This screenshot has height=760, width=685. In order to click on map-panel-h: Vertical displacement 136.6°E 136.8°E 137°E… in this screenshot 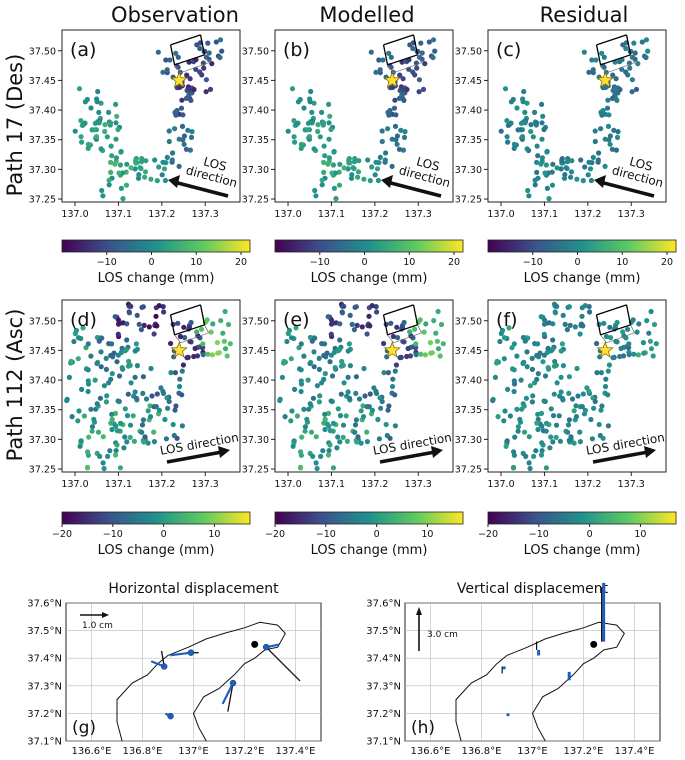, I will do `click(513, 669)`.